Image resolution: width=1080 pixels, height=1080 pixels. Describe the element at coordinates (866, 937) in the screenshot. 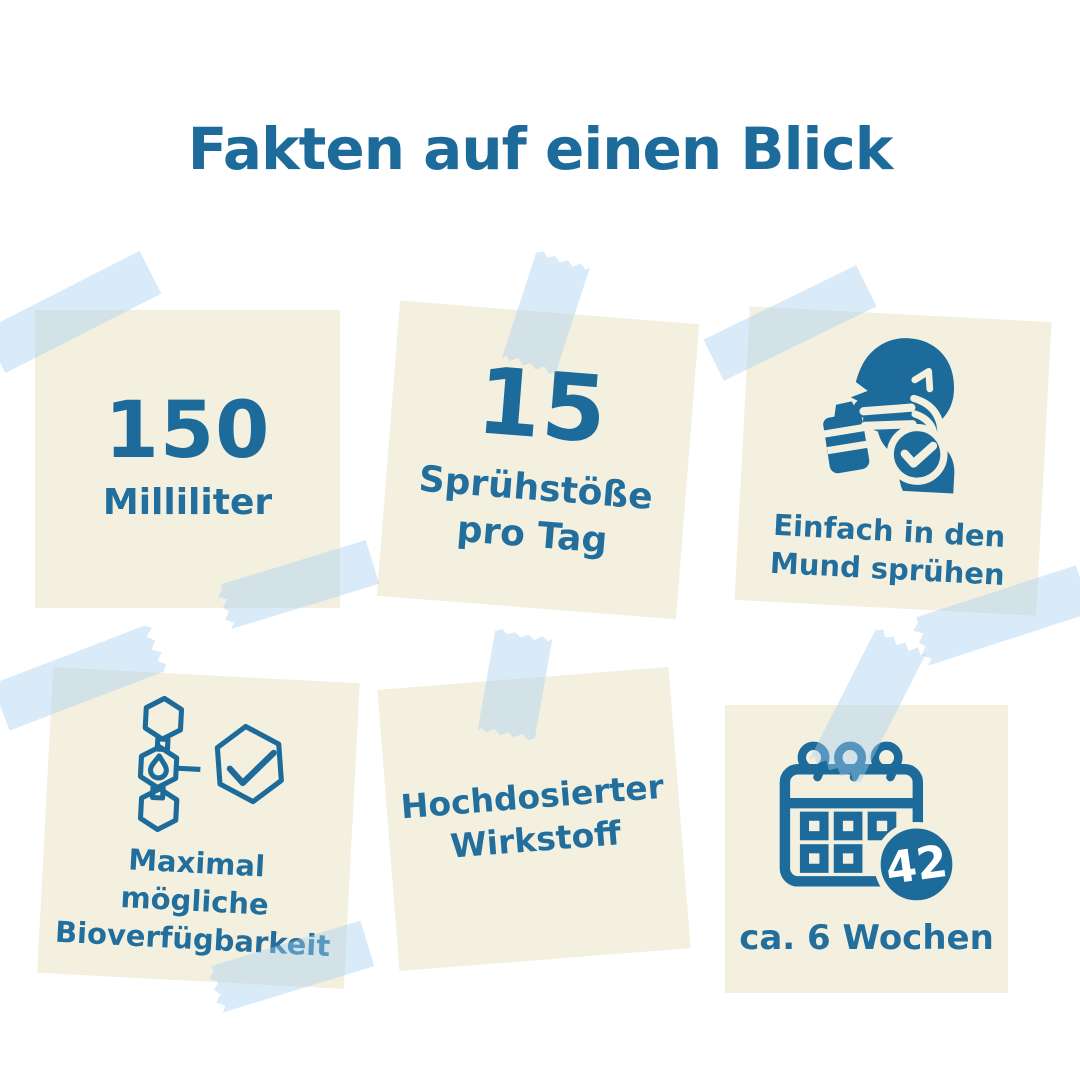

I see `fact-label: ca. 6 Wochen` at that location.